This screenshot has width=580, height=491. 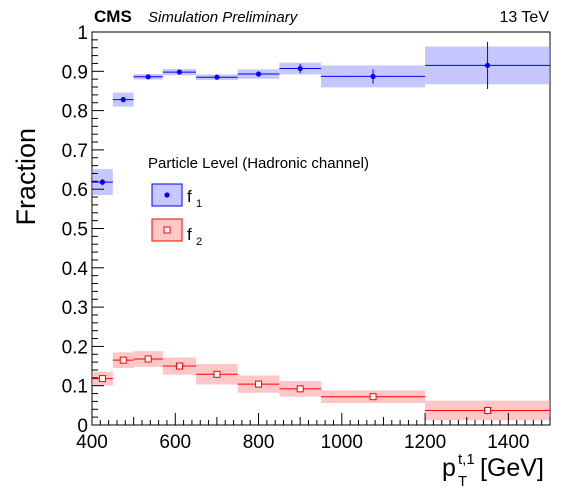 I want to click on y-tick-label-0.2: 0.2, so click(x=75, y=347).